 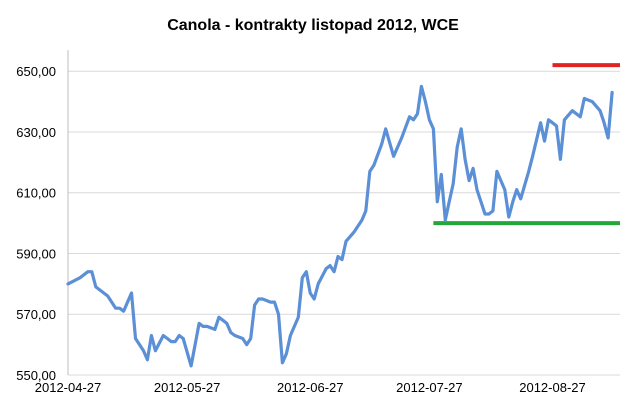 I want to click on x-tick-label: 2012-05-27, so click(x=187, y=387).